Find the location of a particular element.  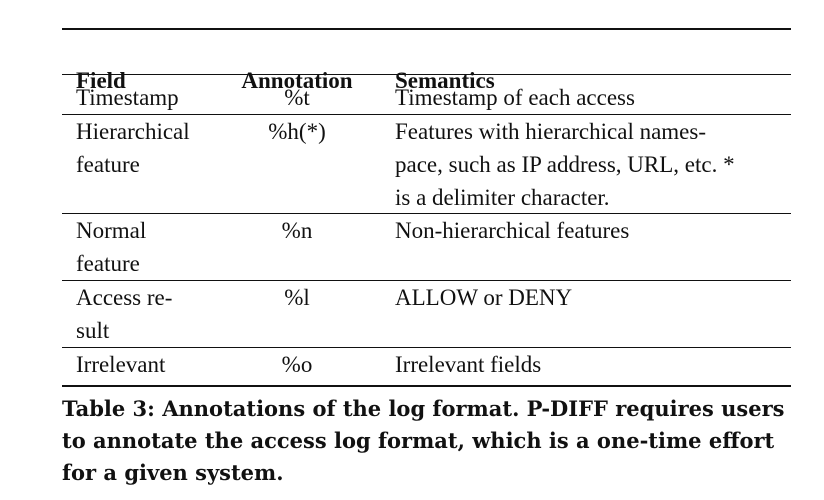

table-bottom-rule is located at coordinates (426, 386).